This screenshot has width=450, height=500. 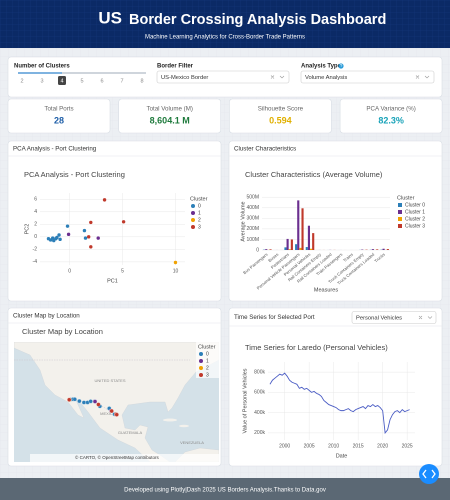 What do you see at coordinates (81, 81) in the screenshot?
I see `slider-mark: 5` at bounding box center [81, 81].